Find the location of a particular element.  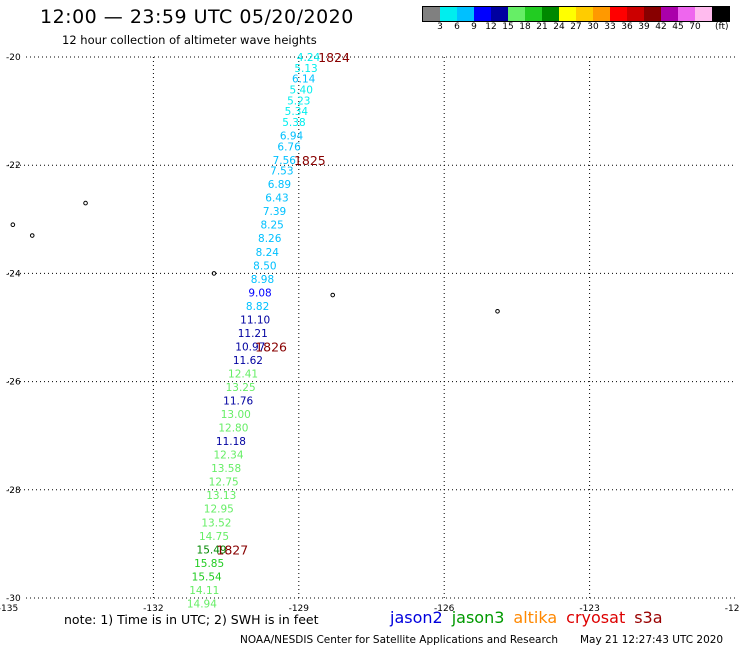

wave-height-value: 5.13 is located at coordinates (305, 69).